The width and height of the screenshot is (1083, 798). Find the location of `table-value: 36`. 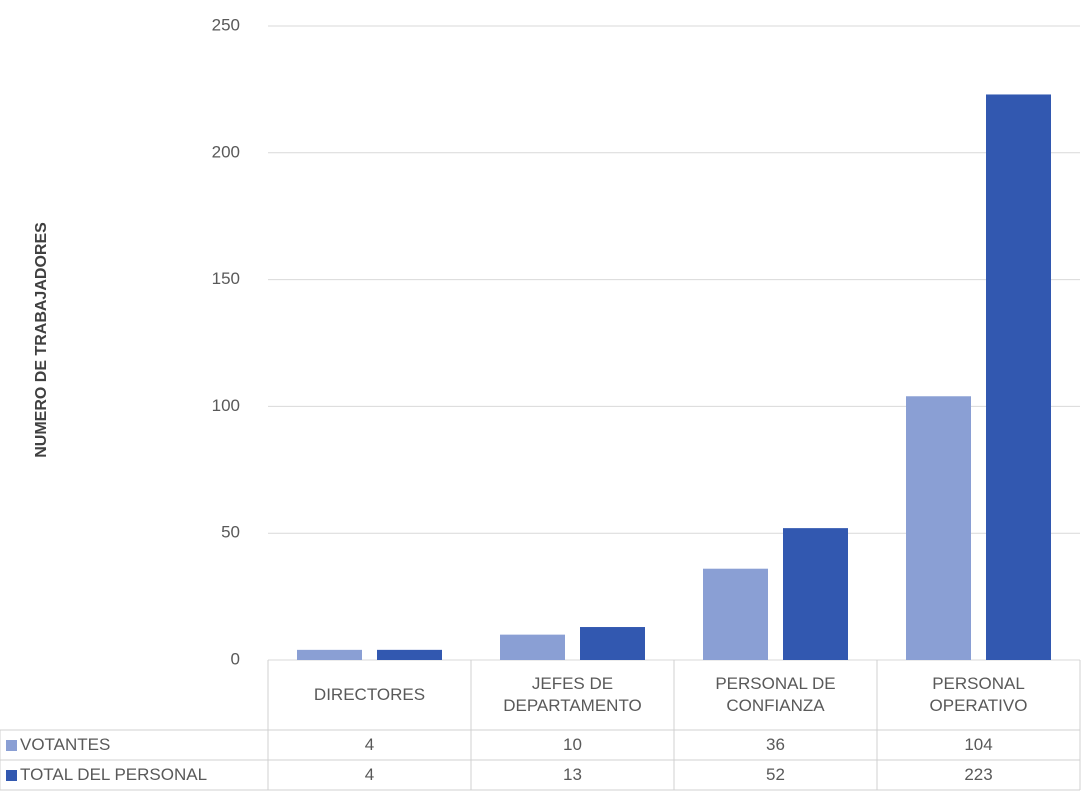

table-value: 36 is located at coordinates (775, 744).